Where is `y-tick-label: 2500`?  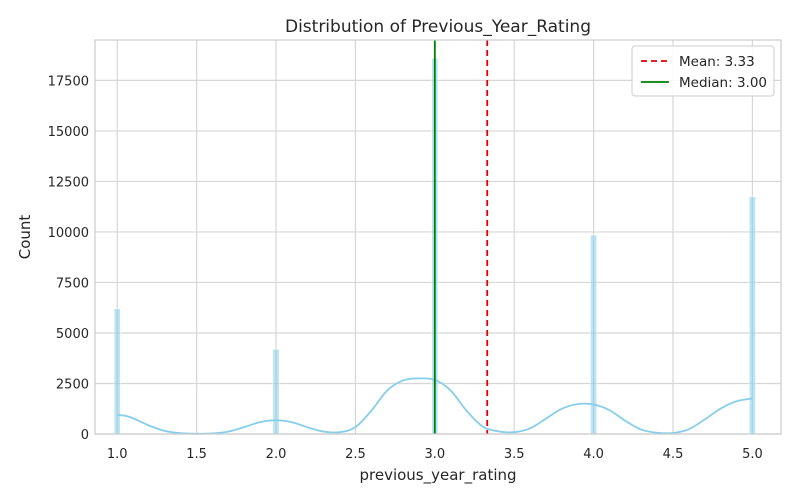 y-tick-label: 2500 is located at coordinates (72, 384).